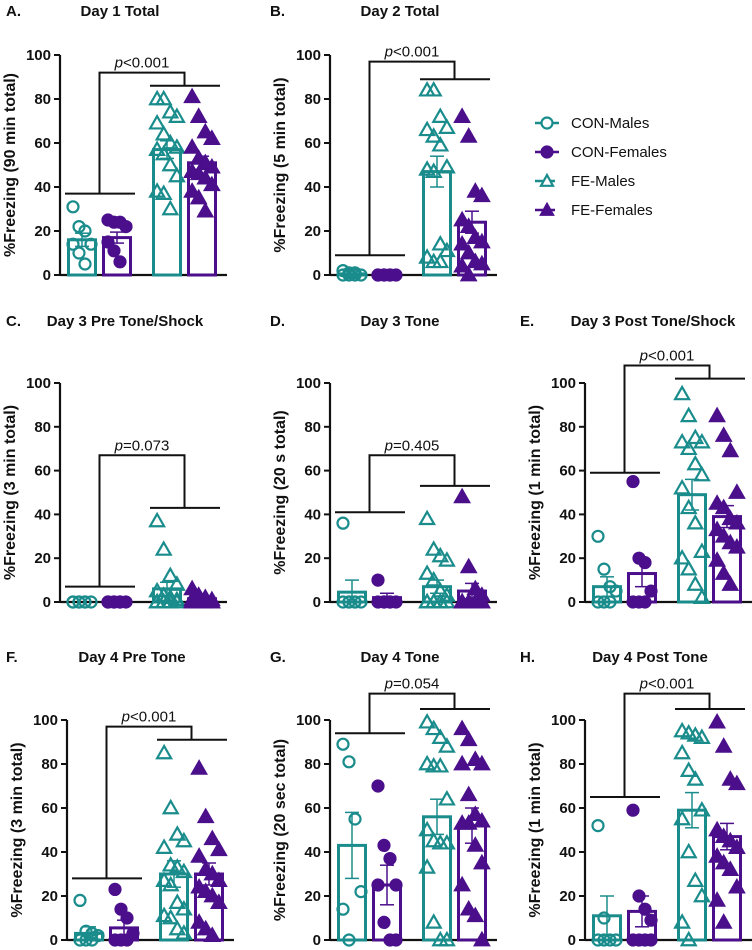 Image resolution: width=752 pixels, height=950 pixels. Describe the element at coordinates (400, 657) in the screenshot. I see `panel-title: Day 4 Tone` at that location.